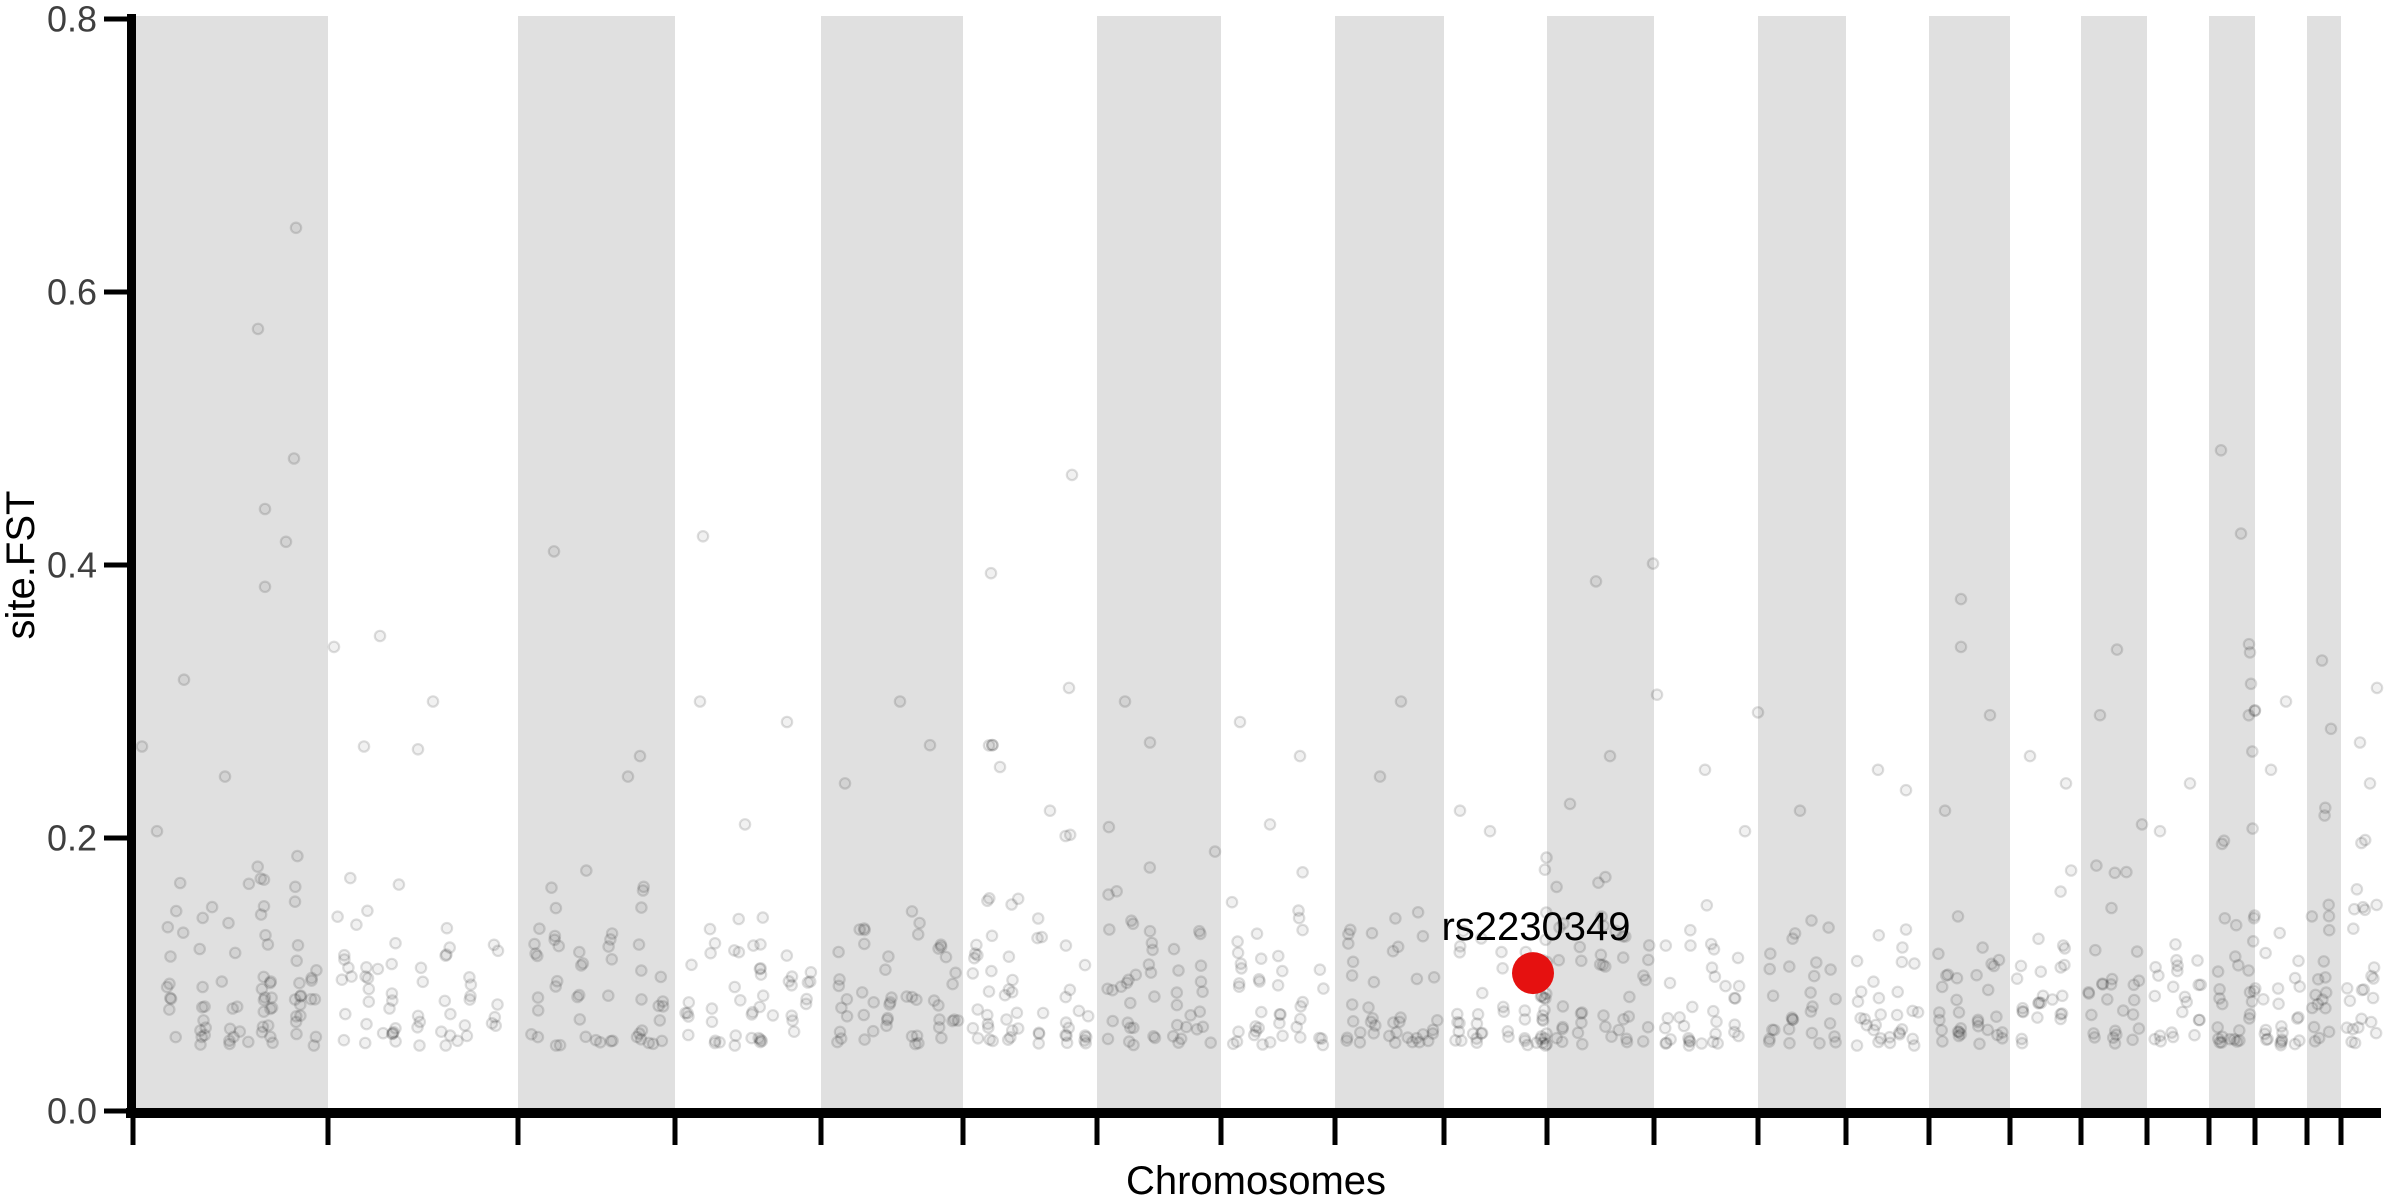 The height and width of the screenshot is (1200, 2400). Describe the element at coordinates (1533, 973) in the screenshot. I see `highlighted-snp-point` at that location.